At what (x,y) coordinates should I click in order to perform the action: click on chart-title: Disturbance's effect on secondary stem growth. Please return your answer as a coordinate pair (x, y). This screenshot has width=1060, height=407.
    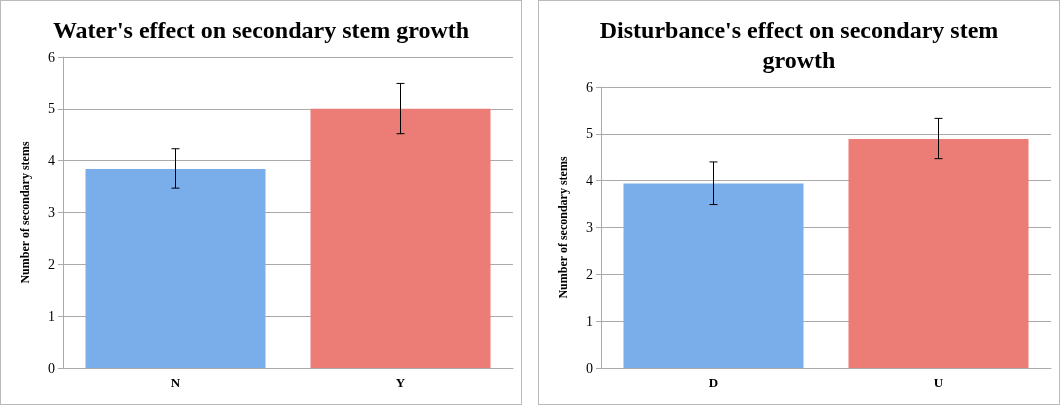
    Looking at the image, I should click on (799, 45).